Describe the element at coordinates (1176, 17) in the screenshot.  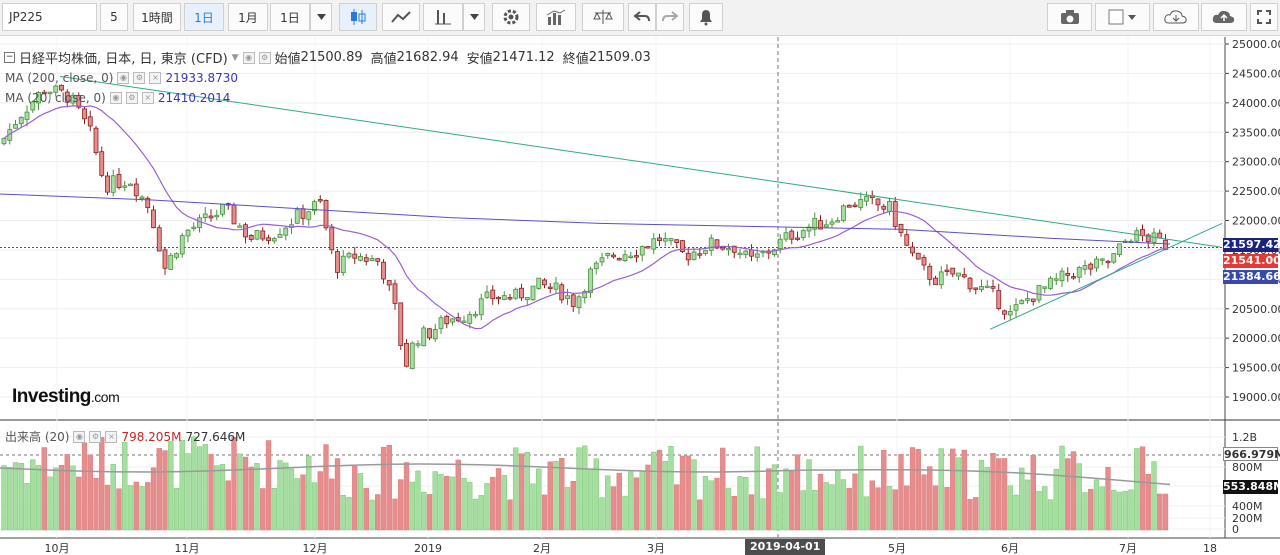
I see `cloud-download-icon` at that location.